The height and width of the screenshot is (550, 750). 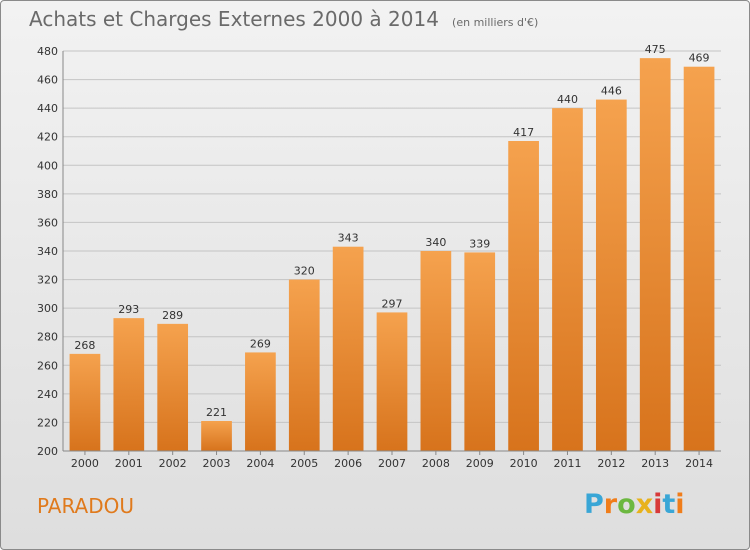 I want to click on y-tick-label: 240, so click(x=47, y=394).